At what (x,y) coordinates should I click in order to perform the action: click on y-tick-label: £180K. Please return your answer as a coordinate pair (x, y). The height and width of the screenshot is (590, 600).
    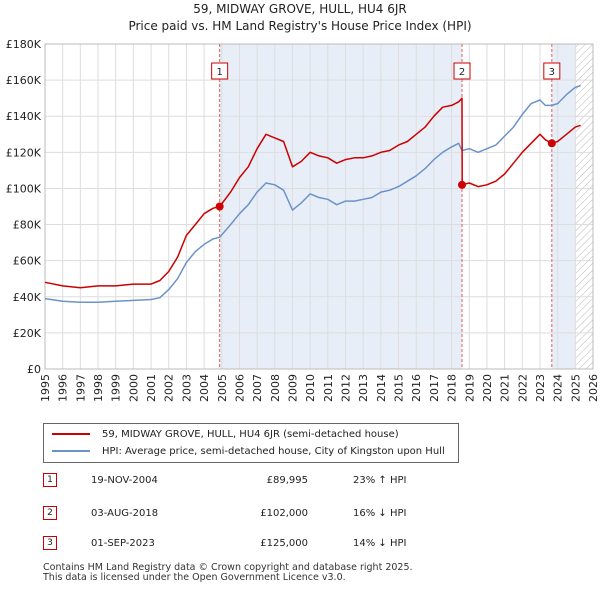
    Looking at the image, I should click on (24, 44).